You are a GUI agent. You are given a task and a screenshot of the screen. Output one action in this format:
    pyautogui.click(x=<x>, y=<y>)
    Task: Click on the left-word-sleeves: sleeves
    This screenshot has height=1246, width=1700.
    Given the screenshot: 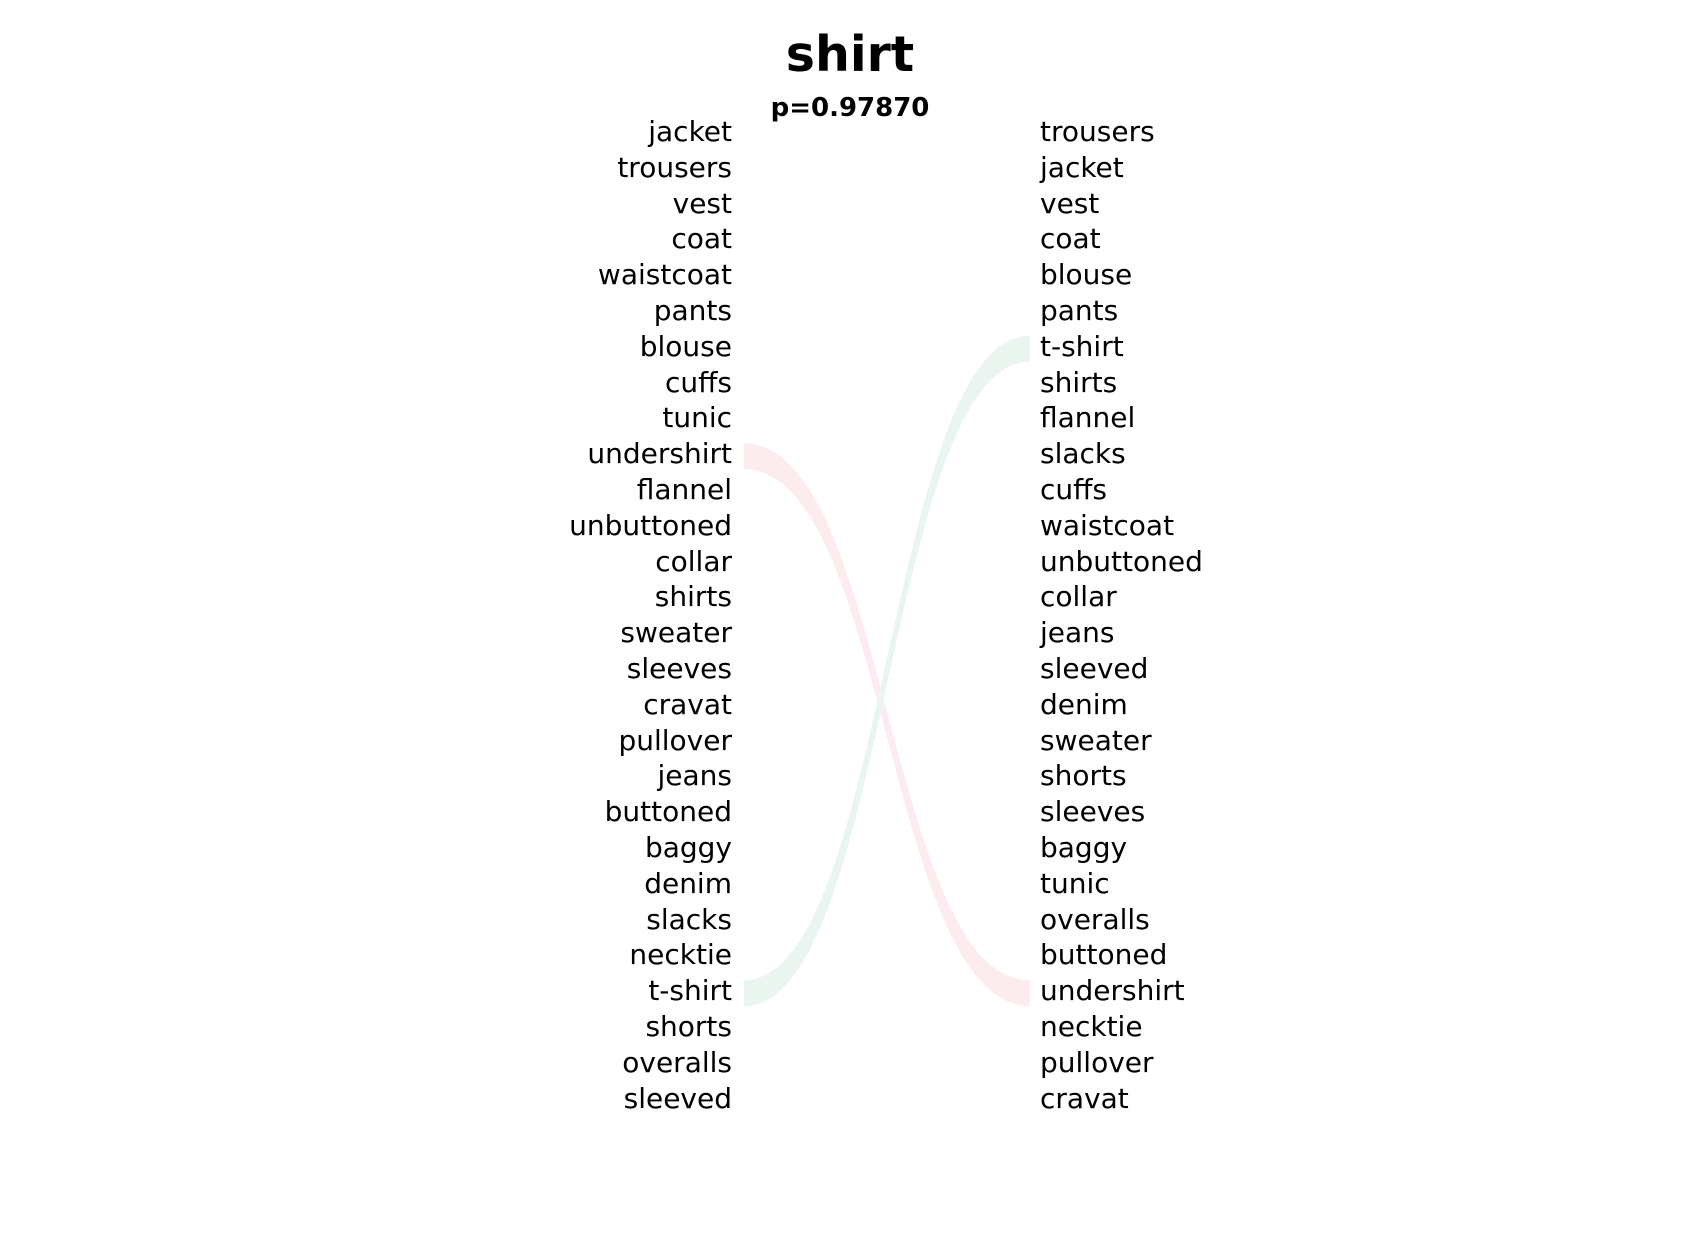 What is the action you would take?
    pyautogui.click(x=679, y=668)
    